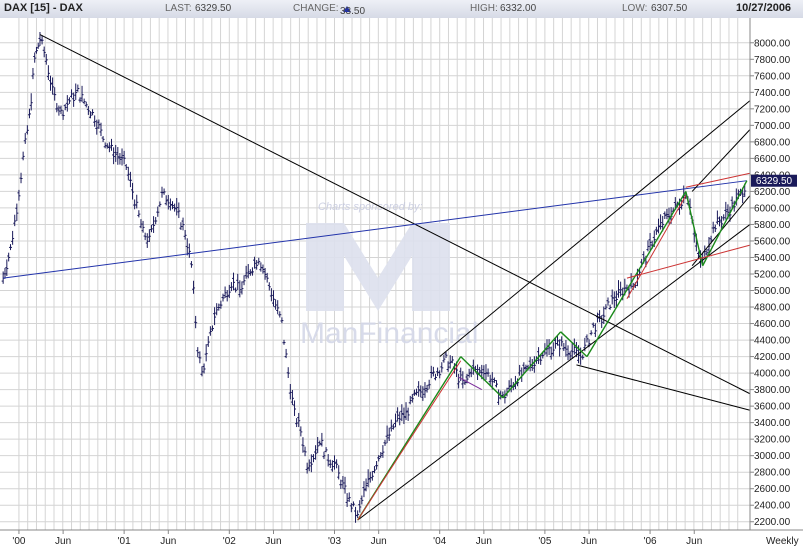  I want to click on y-tick-label: 5600.00, so click(772, 241).